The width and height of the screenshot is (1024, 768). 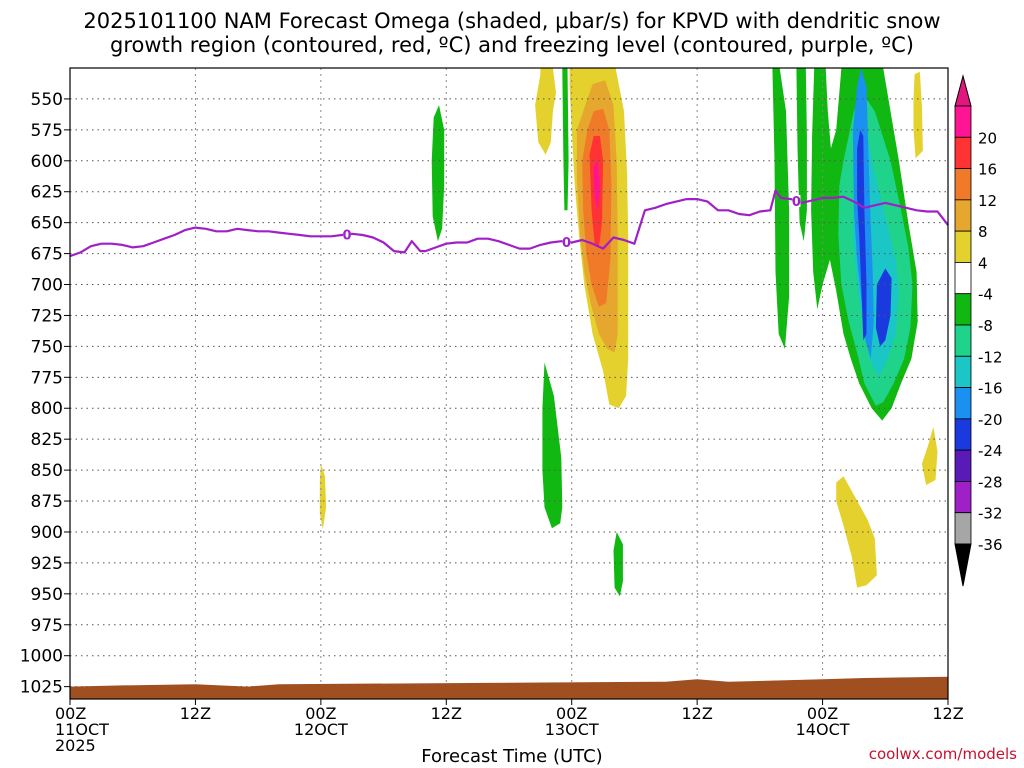 What do you see at coordinates (963, 565) in the screenshot?
I see `colorbar-bottom-arrow` at bounding box center [963, 565].